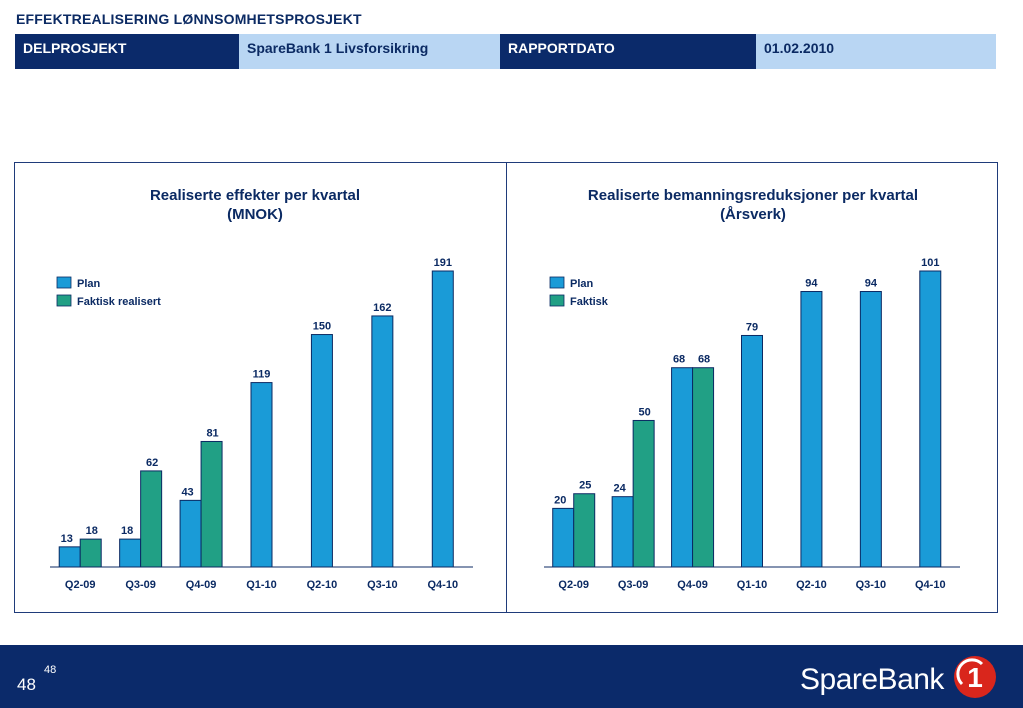 The image size is (1023, 708). I want to click on chart-title: Realiserte effekter per kvartal, so click(255, 195).